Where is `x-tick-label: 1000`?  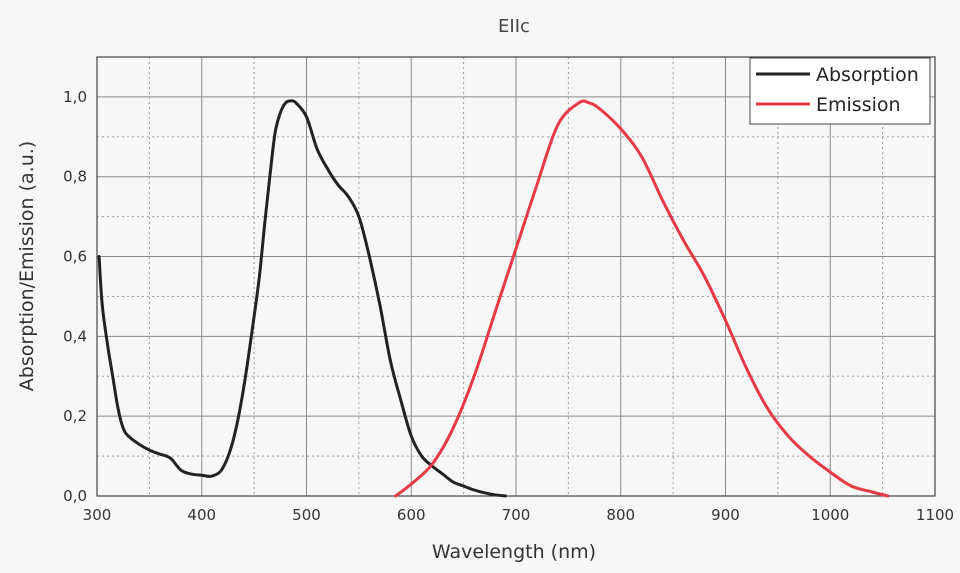
x-tick-label: 1000 is located at coordinates (830, 515).